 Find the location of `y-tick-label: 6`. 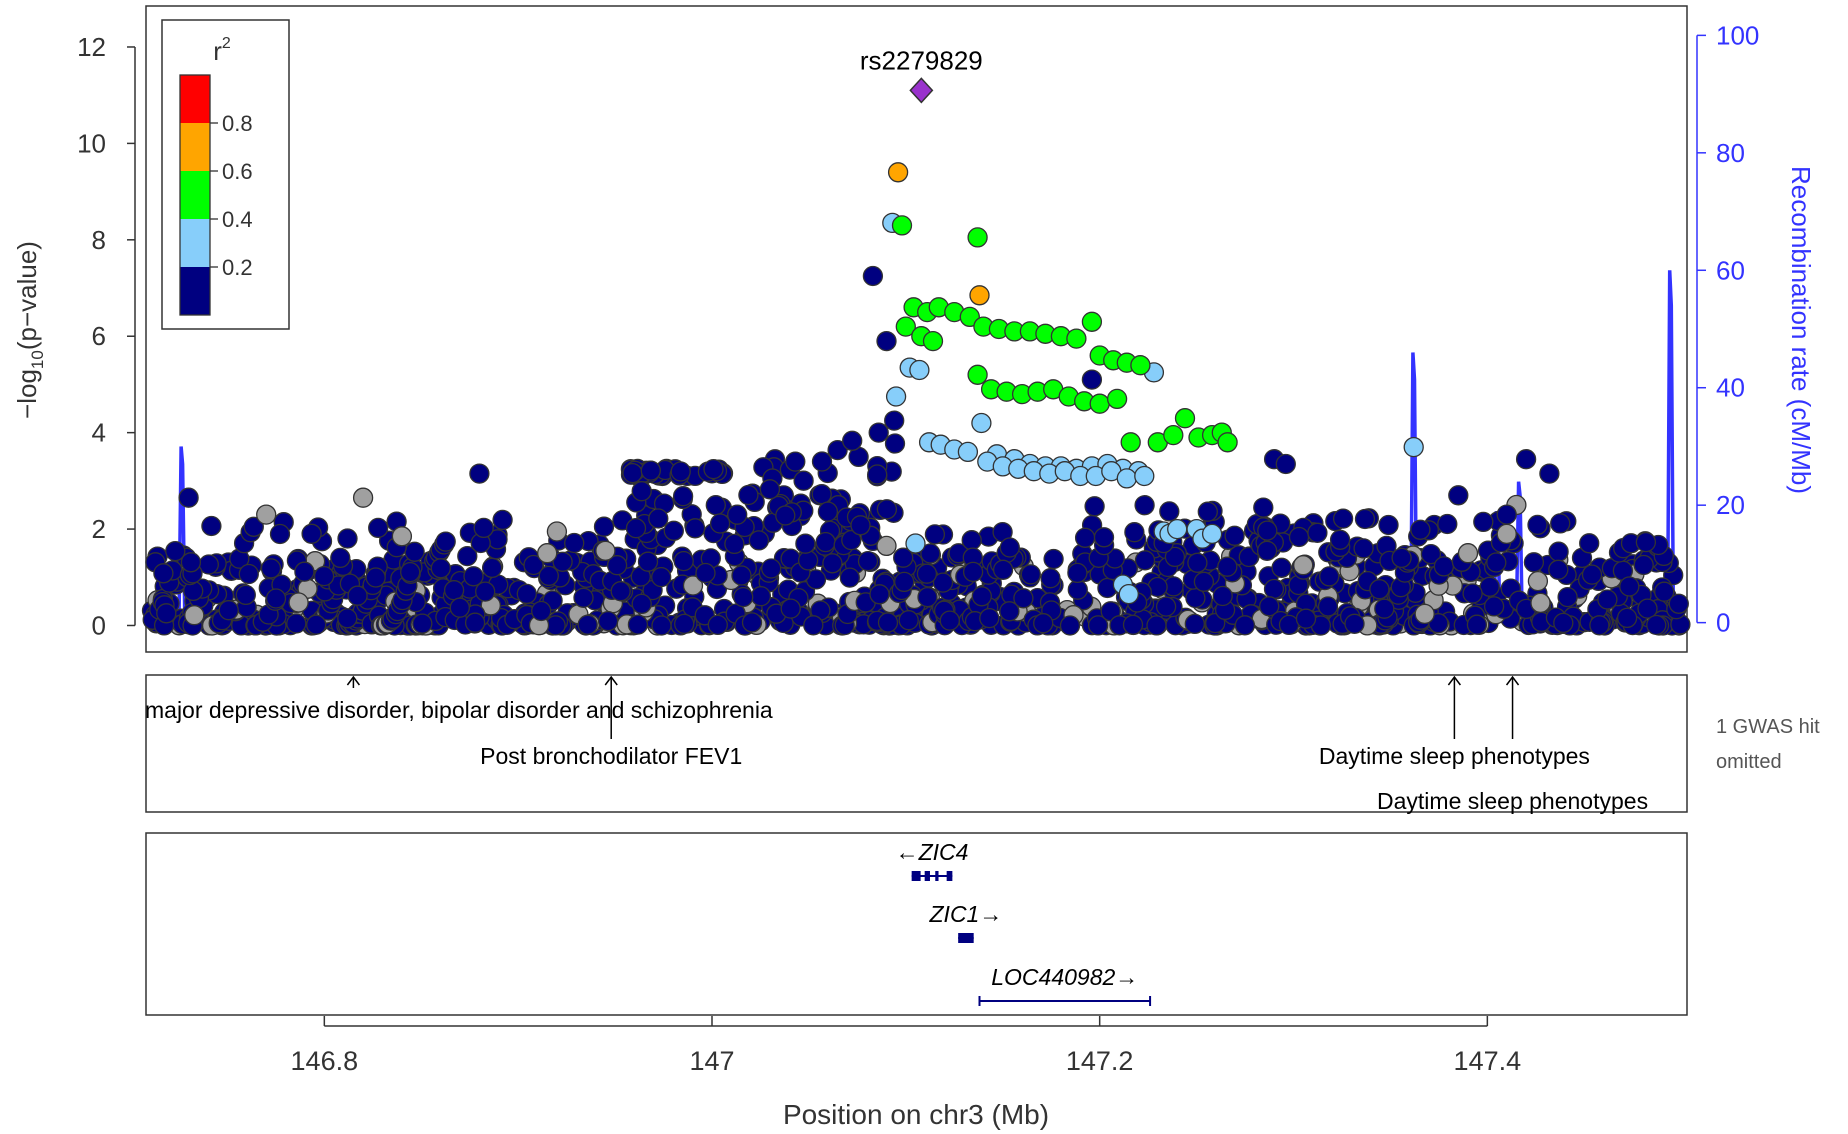

y-tick-label: 6 is located at coordinates (99, 336).